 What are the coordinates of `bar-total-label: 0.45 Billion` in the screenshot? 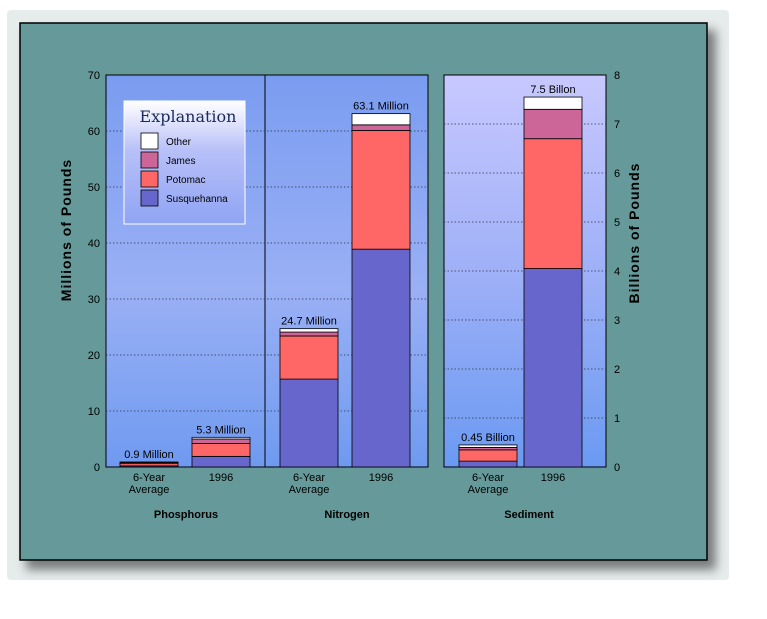 It's located at (488, 438).